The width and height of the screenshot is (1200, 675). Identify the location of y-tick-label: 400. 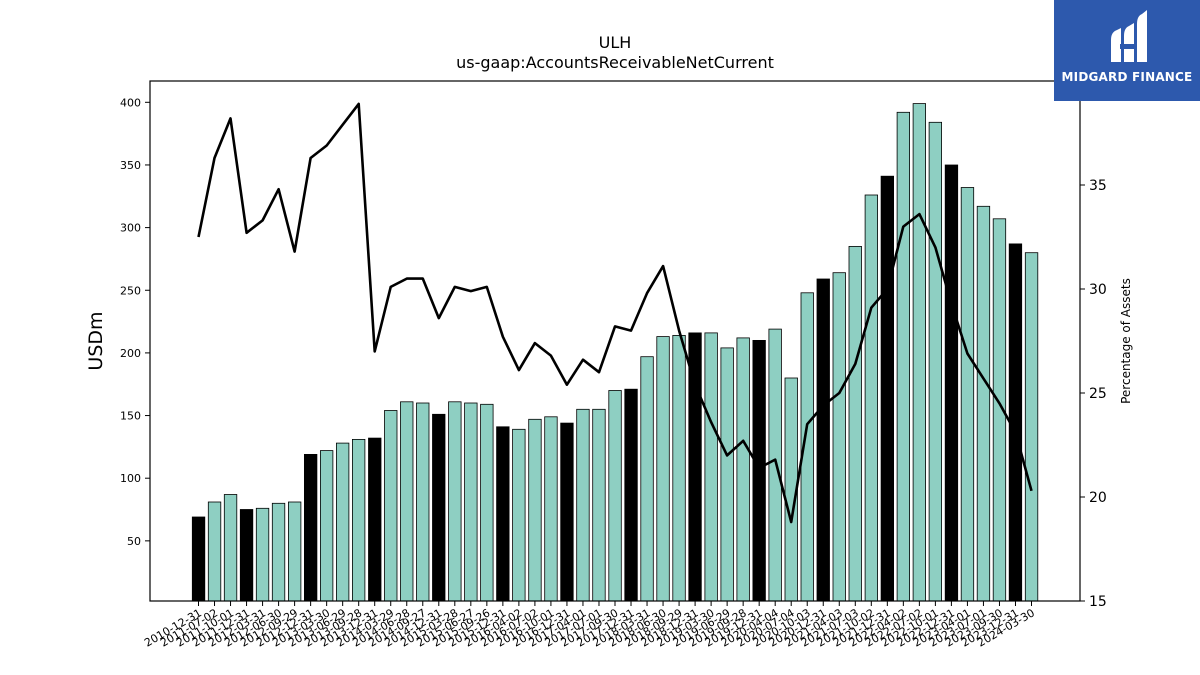
(130, 102).